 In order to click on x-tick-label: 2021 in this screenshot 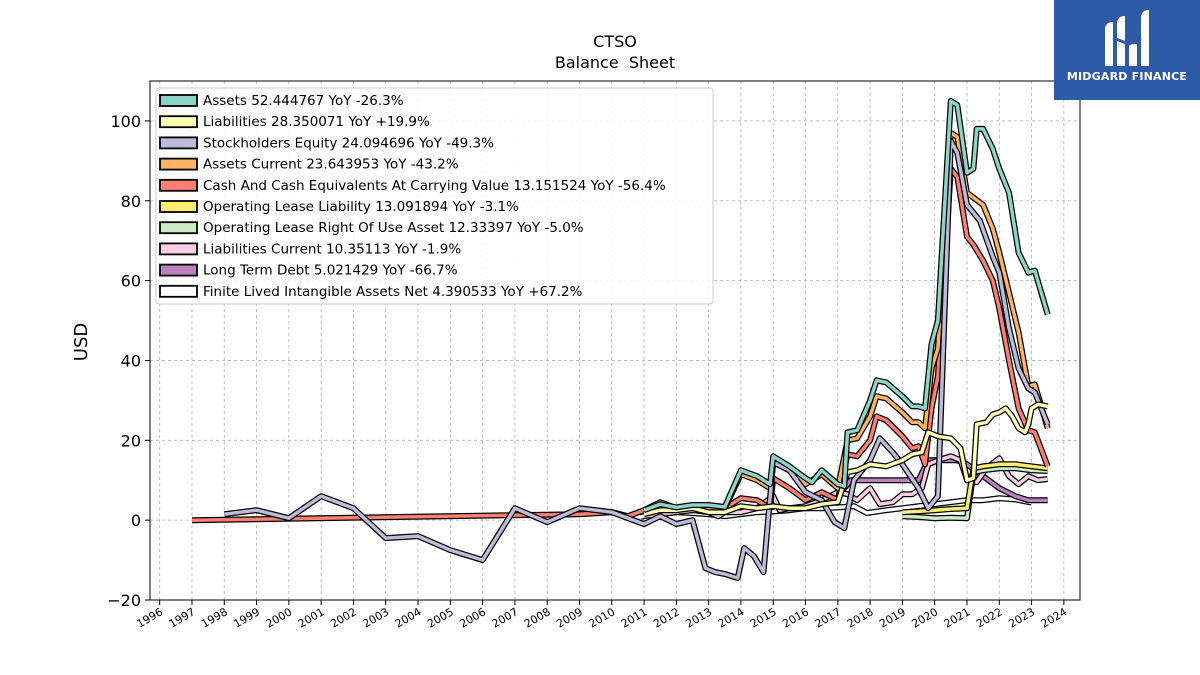, I will do `click(957, 617)`.